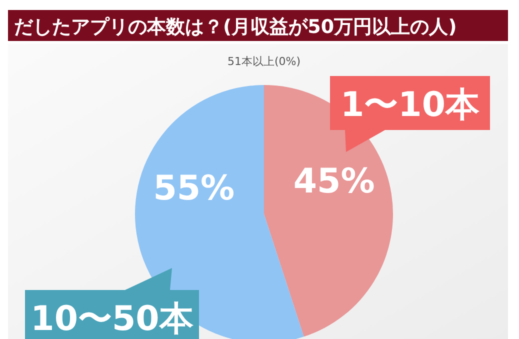 The image size is (519, 339). I want to click on slice-label: 1〜10本, so click(410, 105).